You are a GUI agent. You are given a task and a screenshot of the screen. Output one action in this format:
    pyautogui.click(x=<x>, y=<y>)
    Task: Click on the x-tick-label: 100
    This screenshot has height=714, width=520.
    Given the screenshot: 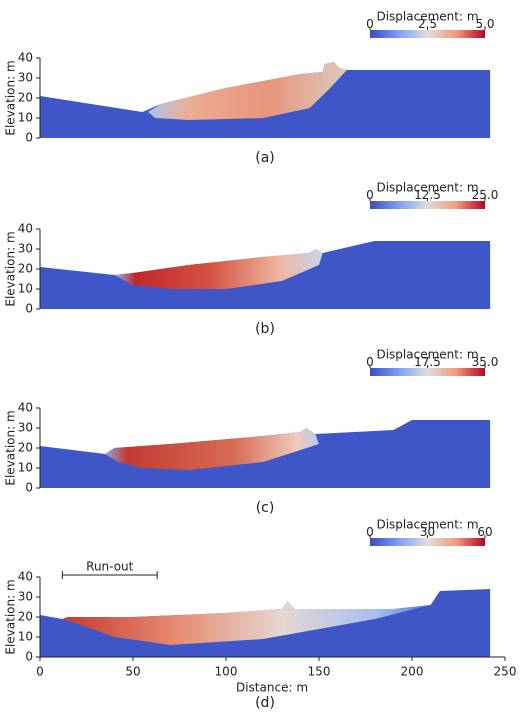 What is the action you would take?
    pyautogui.click(x=226, y=672)
    